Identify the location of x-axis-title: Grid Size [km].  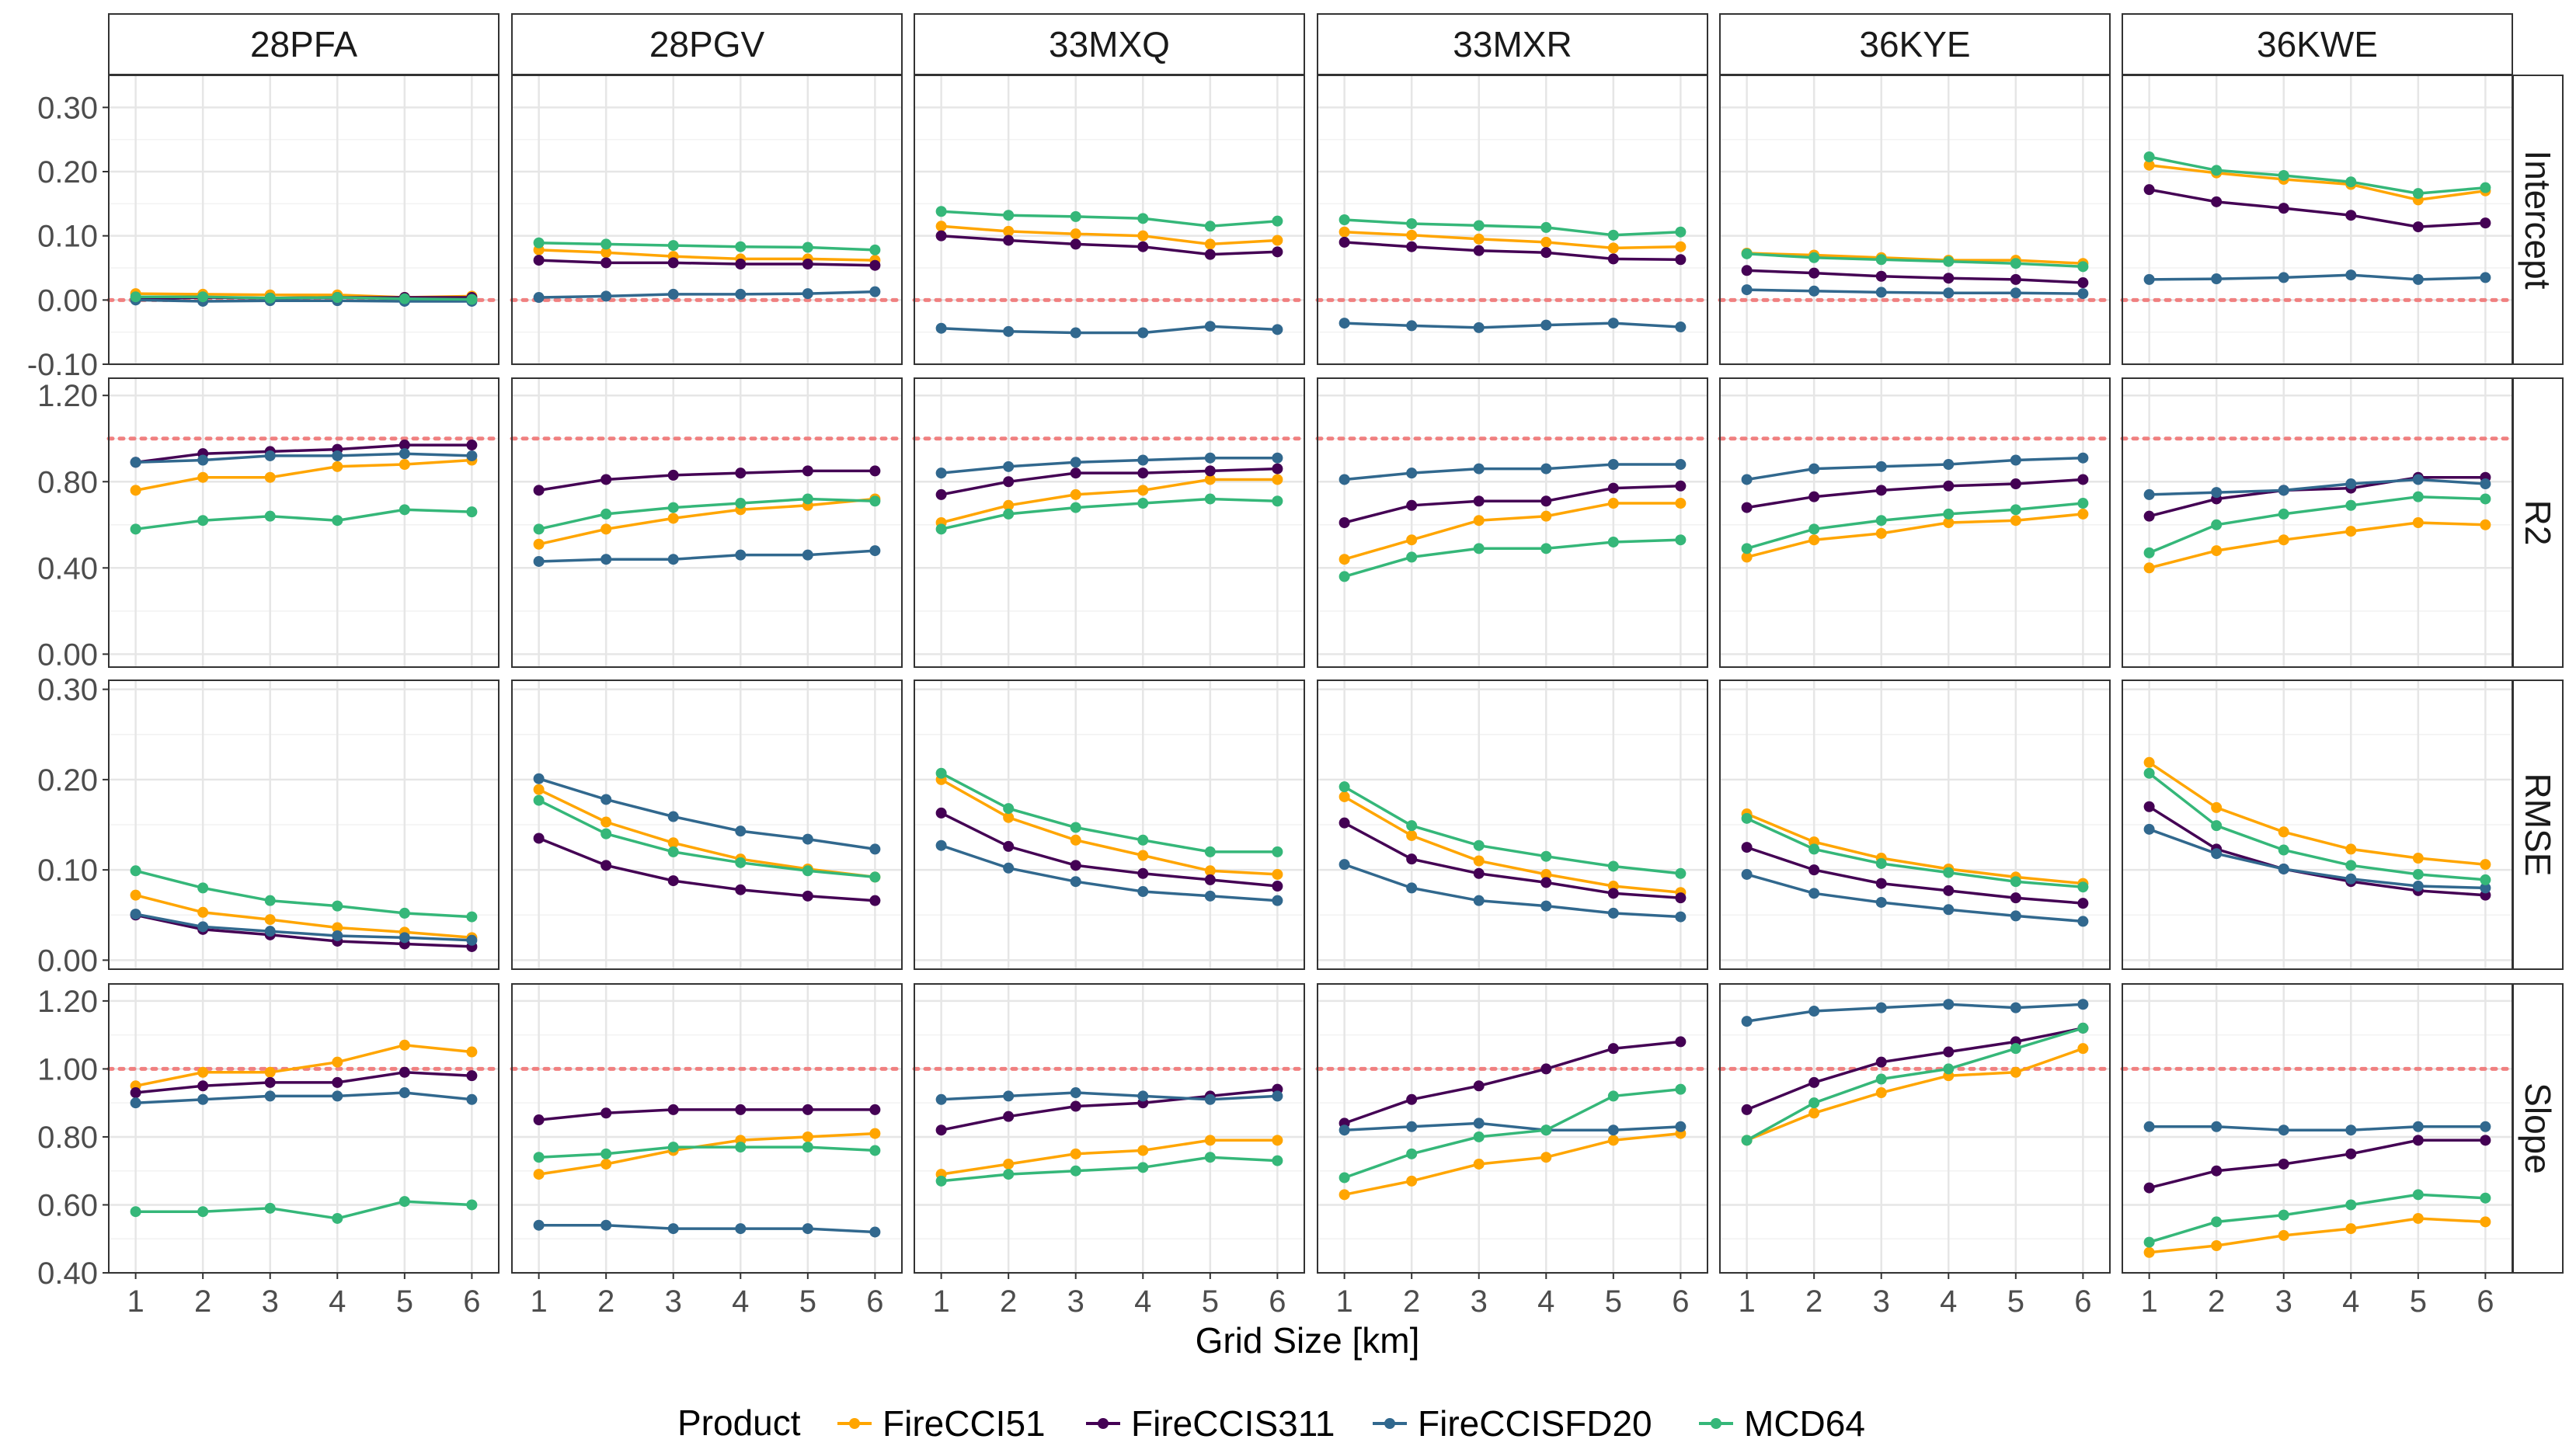
(1308, 1340).